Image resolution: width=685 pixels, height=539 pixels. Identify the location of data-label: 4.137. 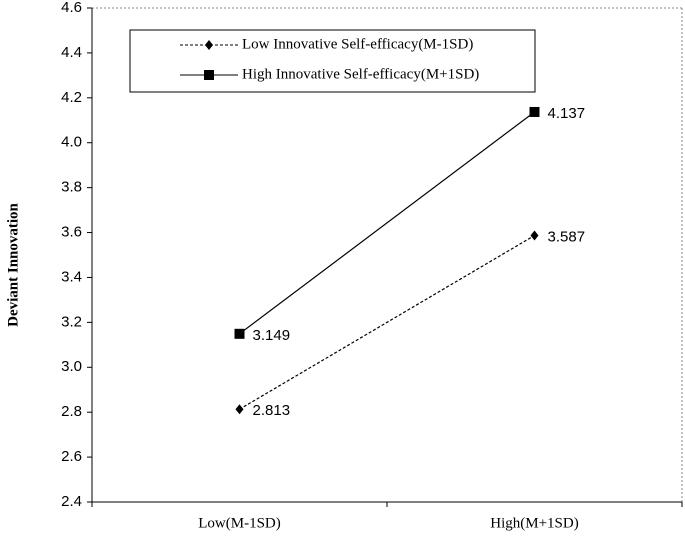
(567, 113).